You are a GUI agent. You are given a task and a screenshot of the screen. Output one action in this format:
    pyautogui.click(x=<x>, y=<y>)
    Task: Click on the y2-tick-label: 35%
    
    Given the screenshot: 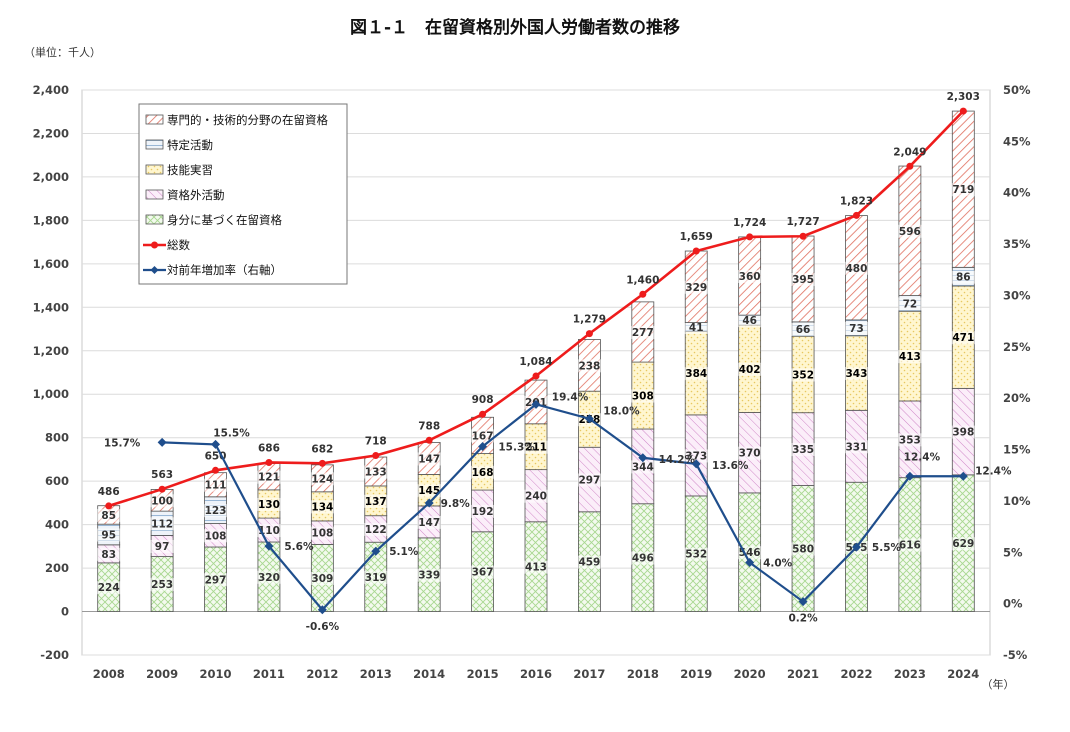 What is the action you would take?
    pyautogui.click(x=1017, y=244)
    